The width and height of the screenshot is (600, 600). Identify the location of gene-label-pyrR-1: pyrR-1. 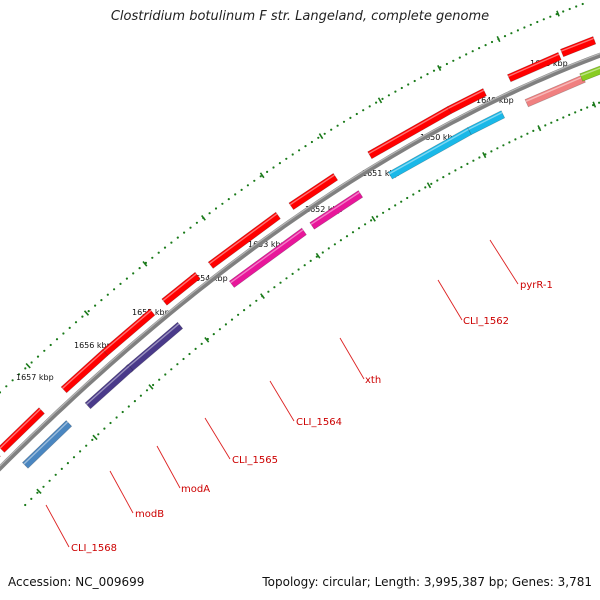
(536, 285).